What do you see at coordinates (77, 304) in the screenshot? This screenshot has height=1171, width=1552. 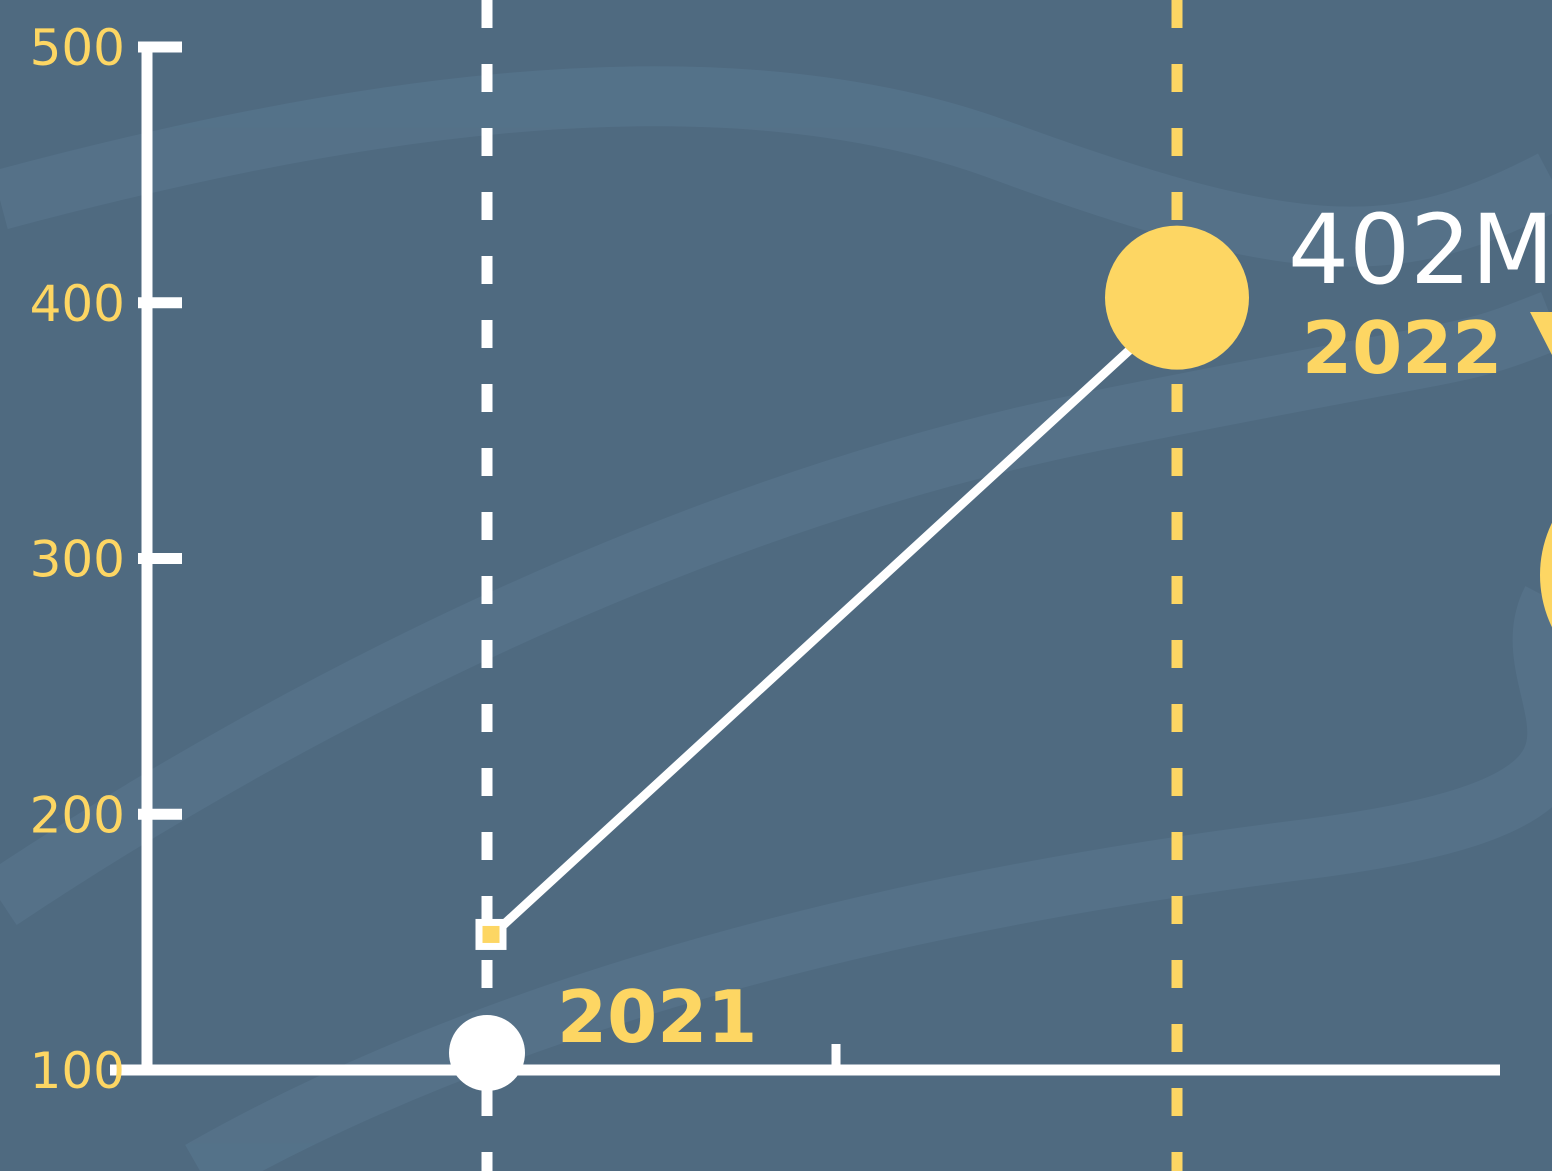 I see `y-tick-label-400: 400` at bounding box center [77, 304].